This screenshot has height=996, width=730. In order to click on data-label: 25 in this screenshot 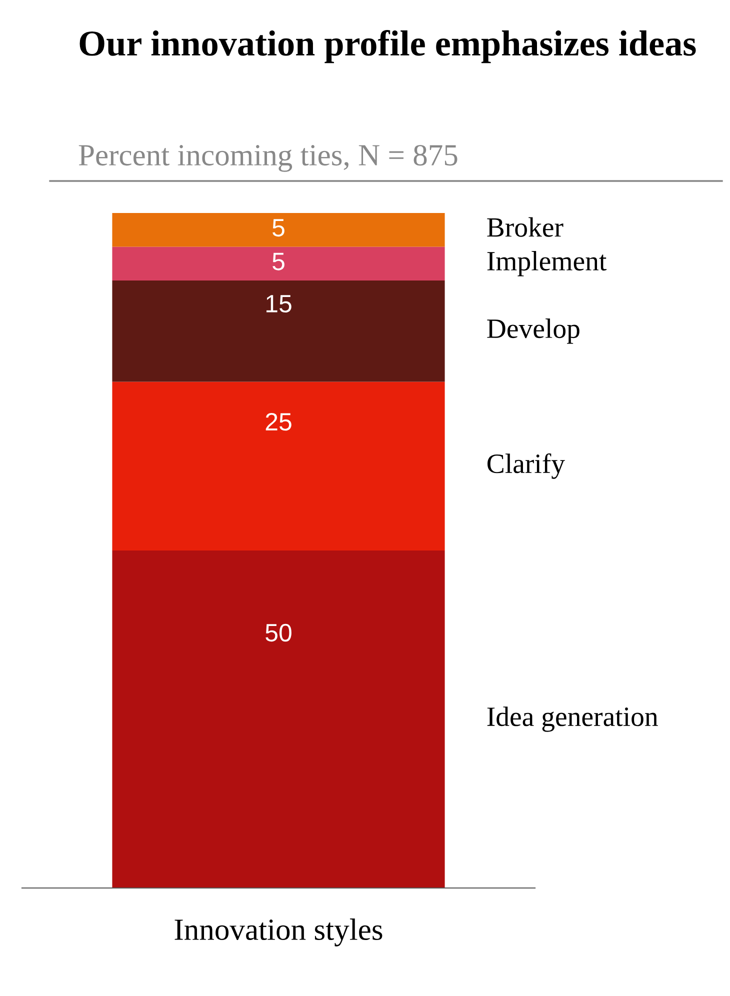, I will do `click(279, 421)`.